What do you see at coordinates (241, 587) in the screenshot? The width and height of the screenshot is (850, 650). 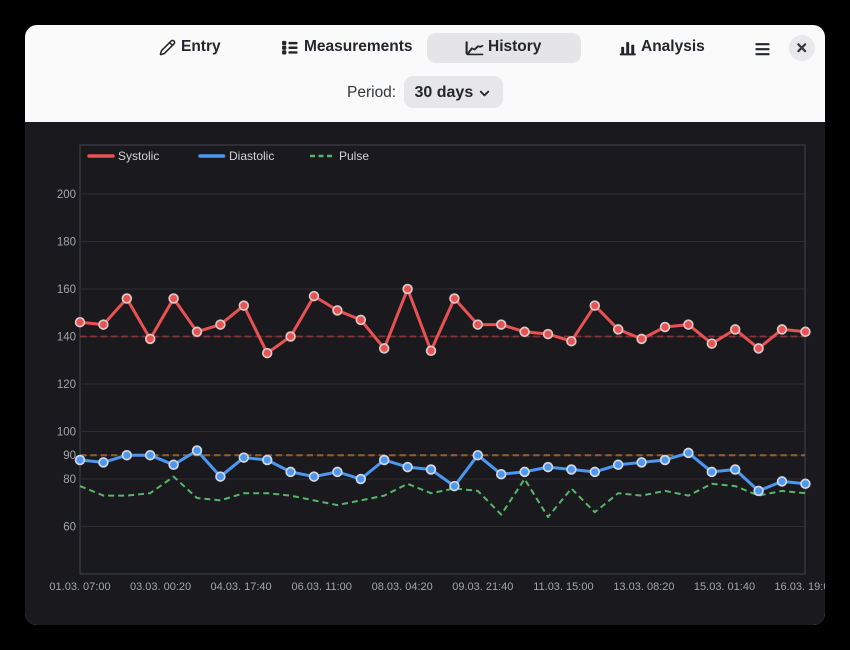 I see `svg-text: 04.03. 17:40` at bounding box center [241, 587].